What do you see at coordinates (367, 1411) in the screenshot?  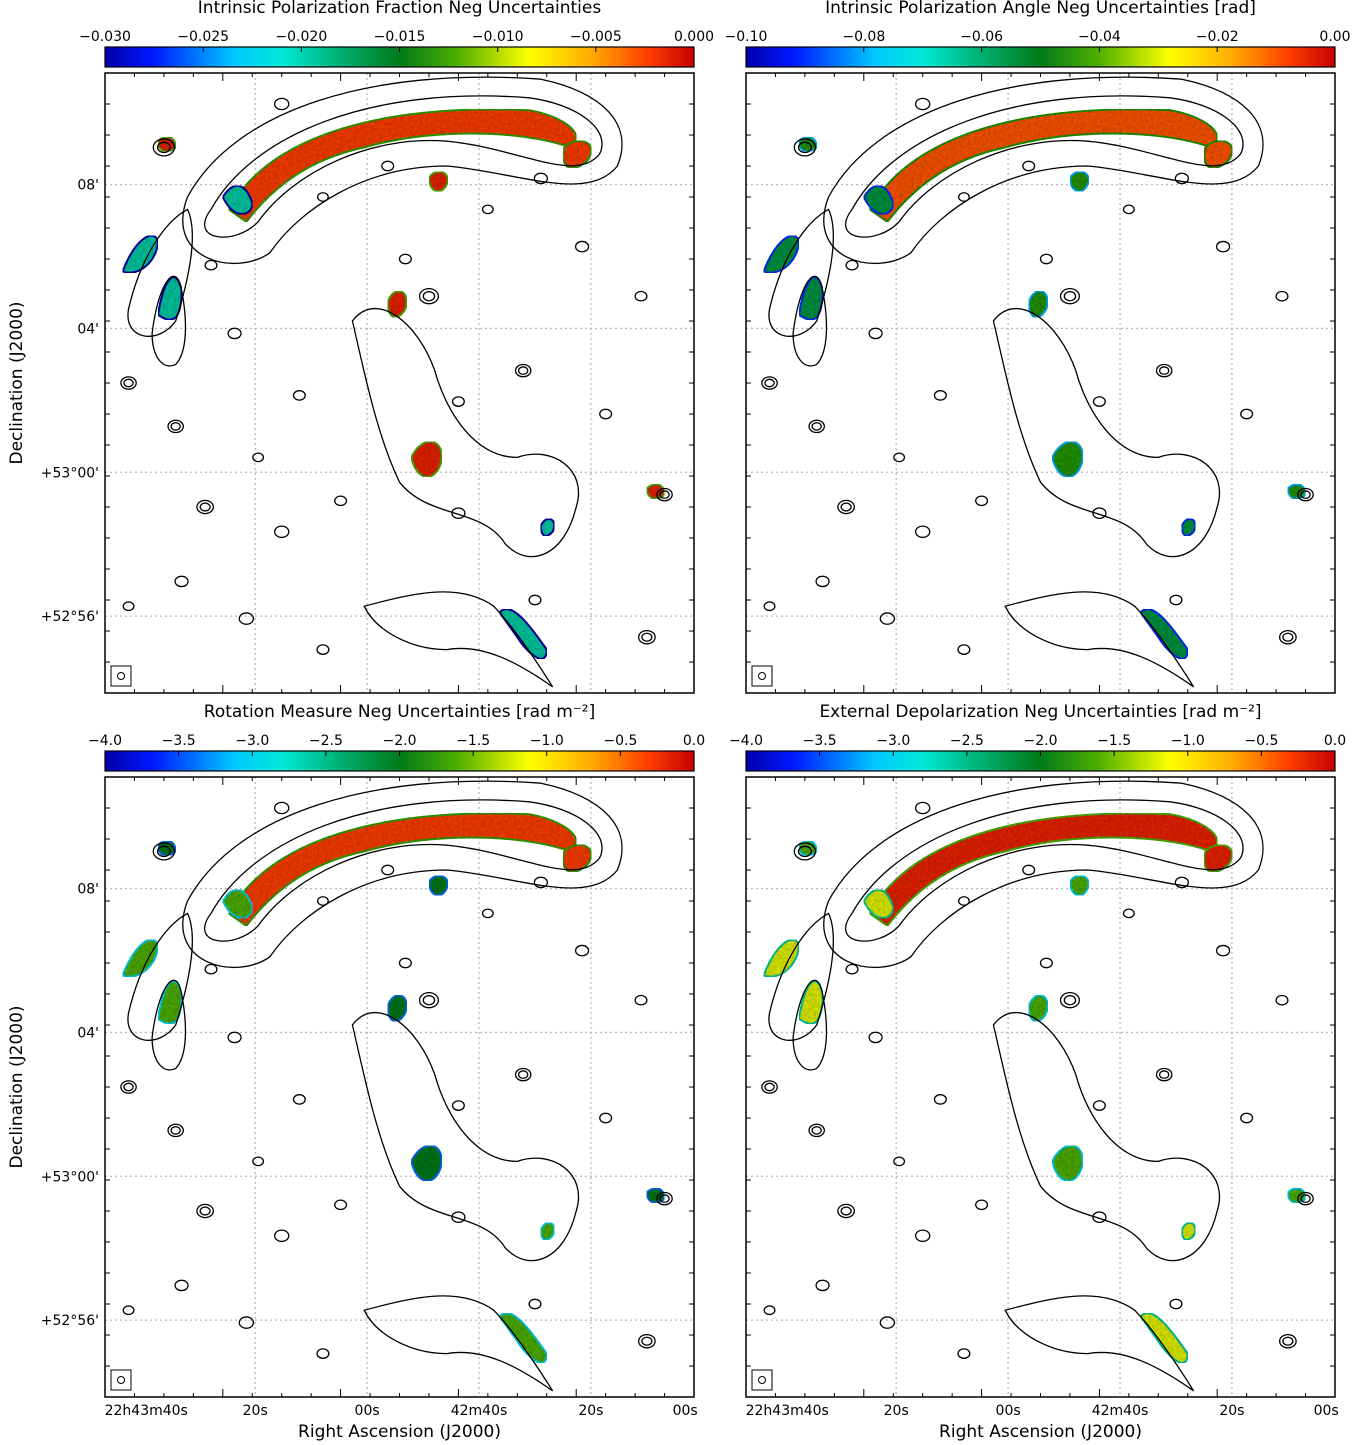 I see `x-tick-label: 00s` at bounding box center [367, 1411].